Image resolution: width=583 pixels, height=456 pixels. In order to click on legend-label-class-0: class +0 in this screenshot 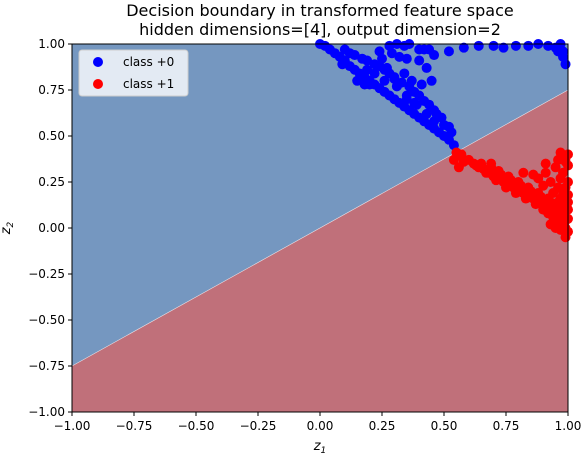, I will do `click(148, 62)`.